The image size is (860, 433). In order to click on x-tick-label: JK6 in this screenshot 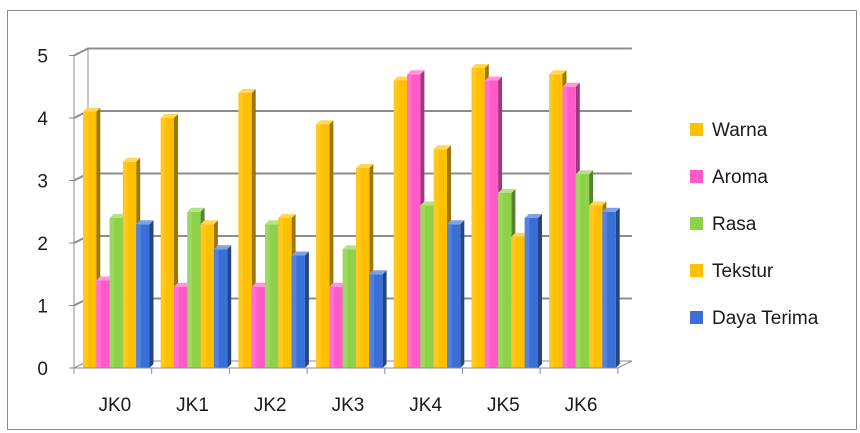, I will do `click(581, 405)`.